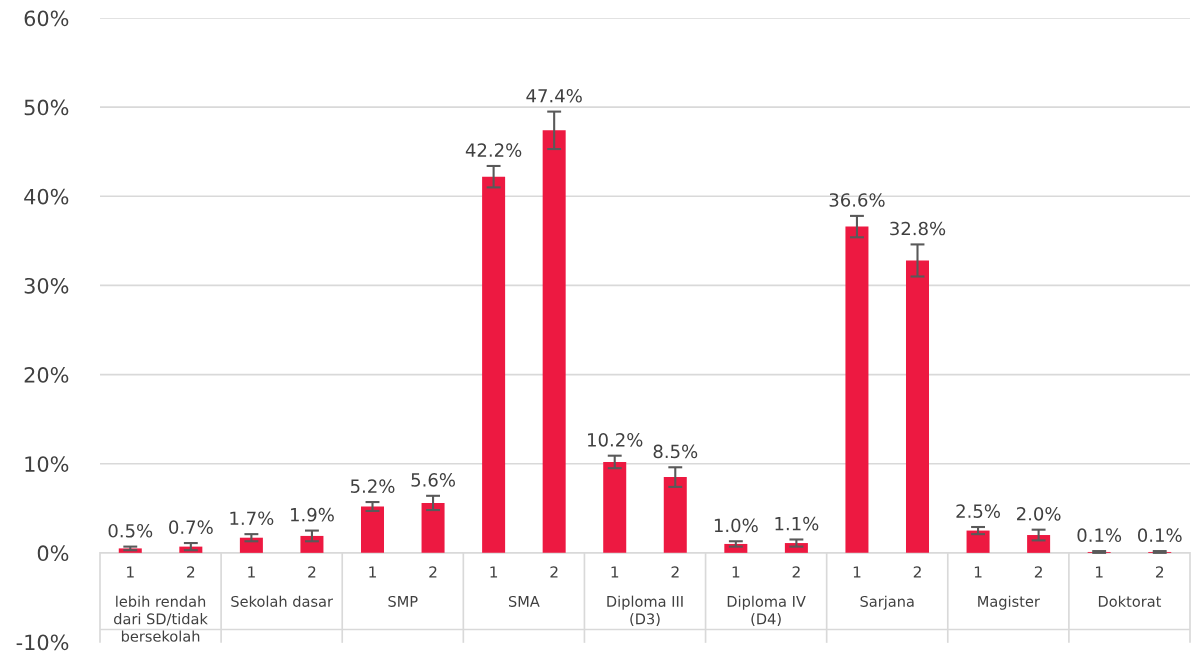 The image size is (1202, 660). I want to click on annotation: Doktorat, so click(1130, 601).